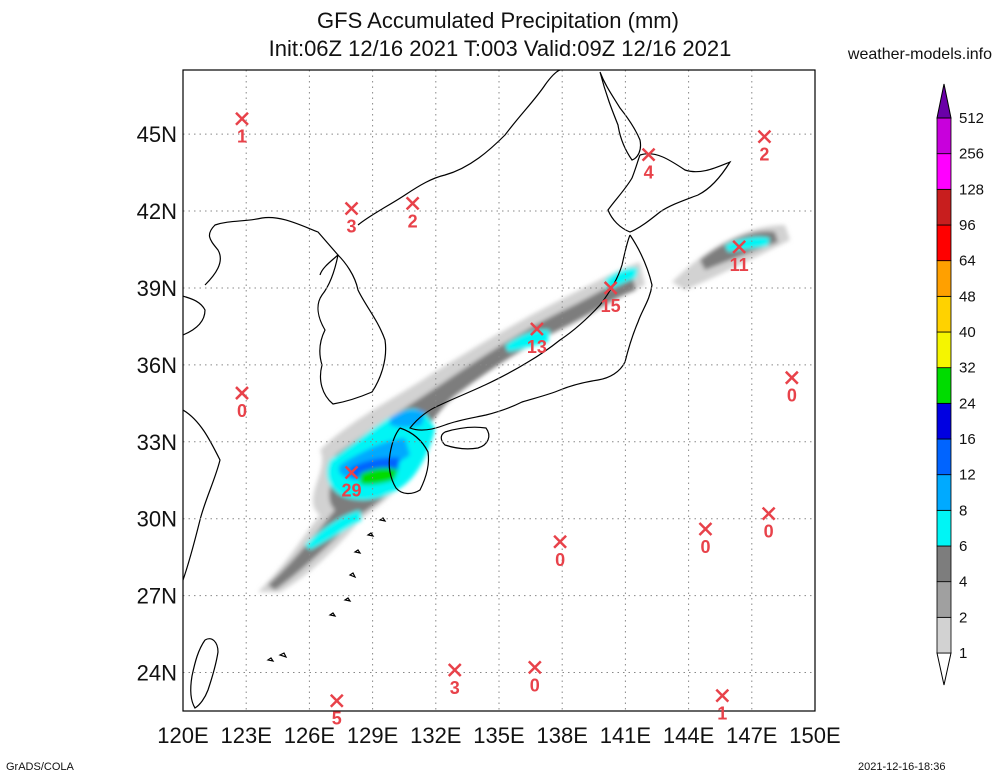 The image size is (1000, 779). I want to click on colorbar-label: 12, so click(967, 475).